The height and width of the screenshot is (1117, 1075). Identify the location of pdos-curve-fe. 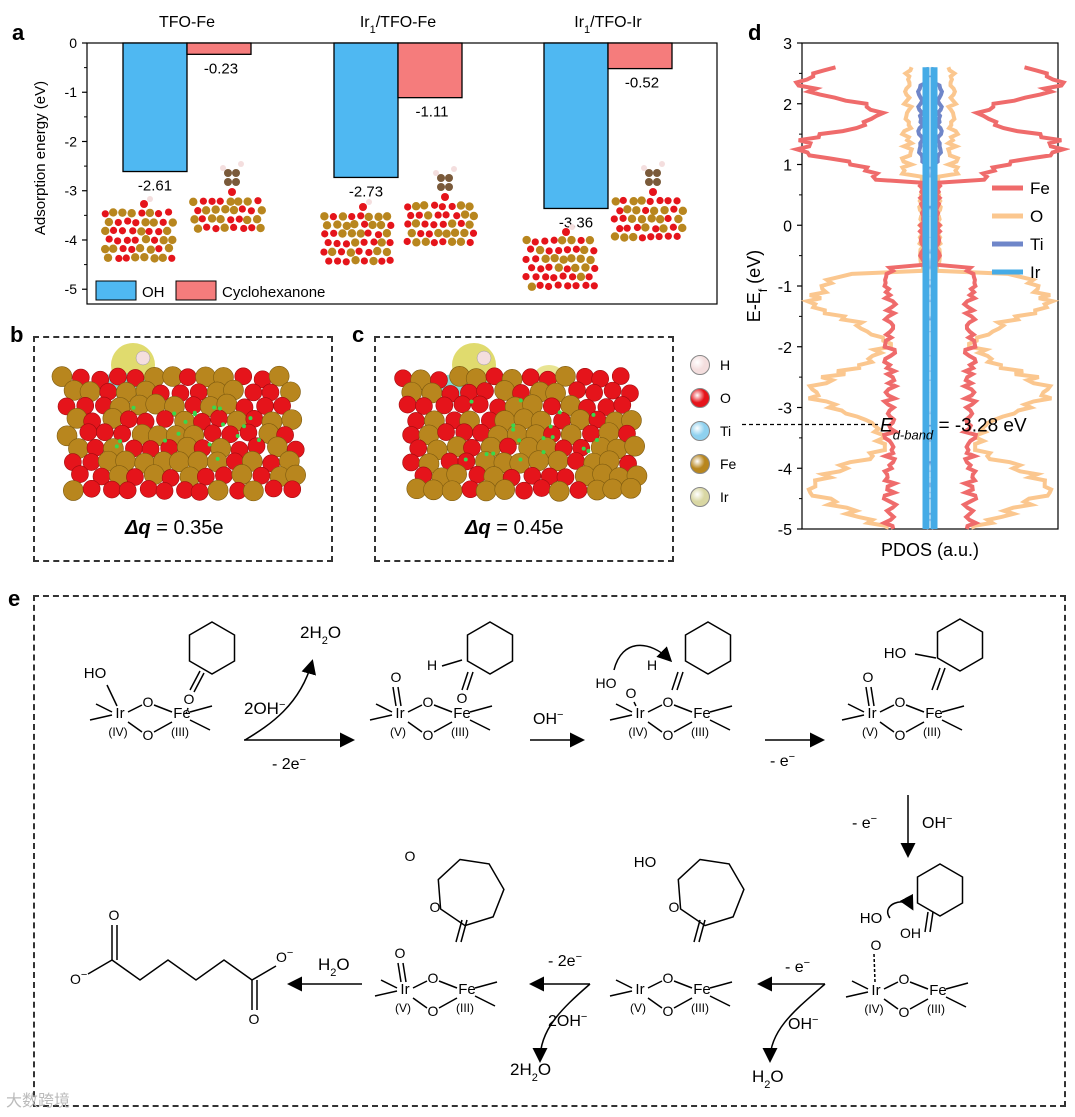
(858, 297).